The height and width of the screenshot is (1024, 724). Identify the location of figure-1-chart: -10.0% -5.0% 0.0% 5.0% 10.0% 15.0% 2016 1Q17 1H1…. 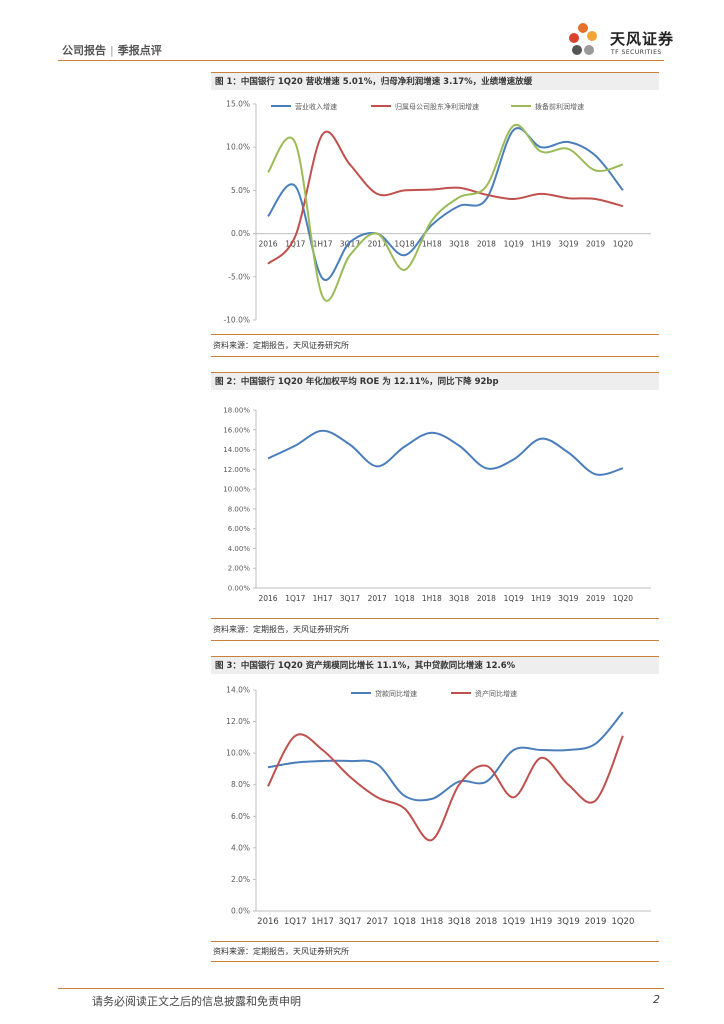
(437, 212).